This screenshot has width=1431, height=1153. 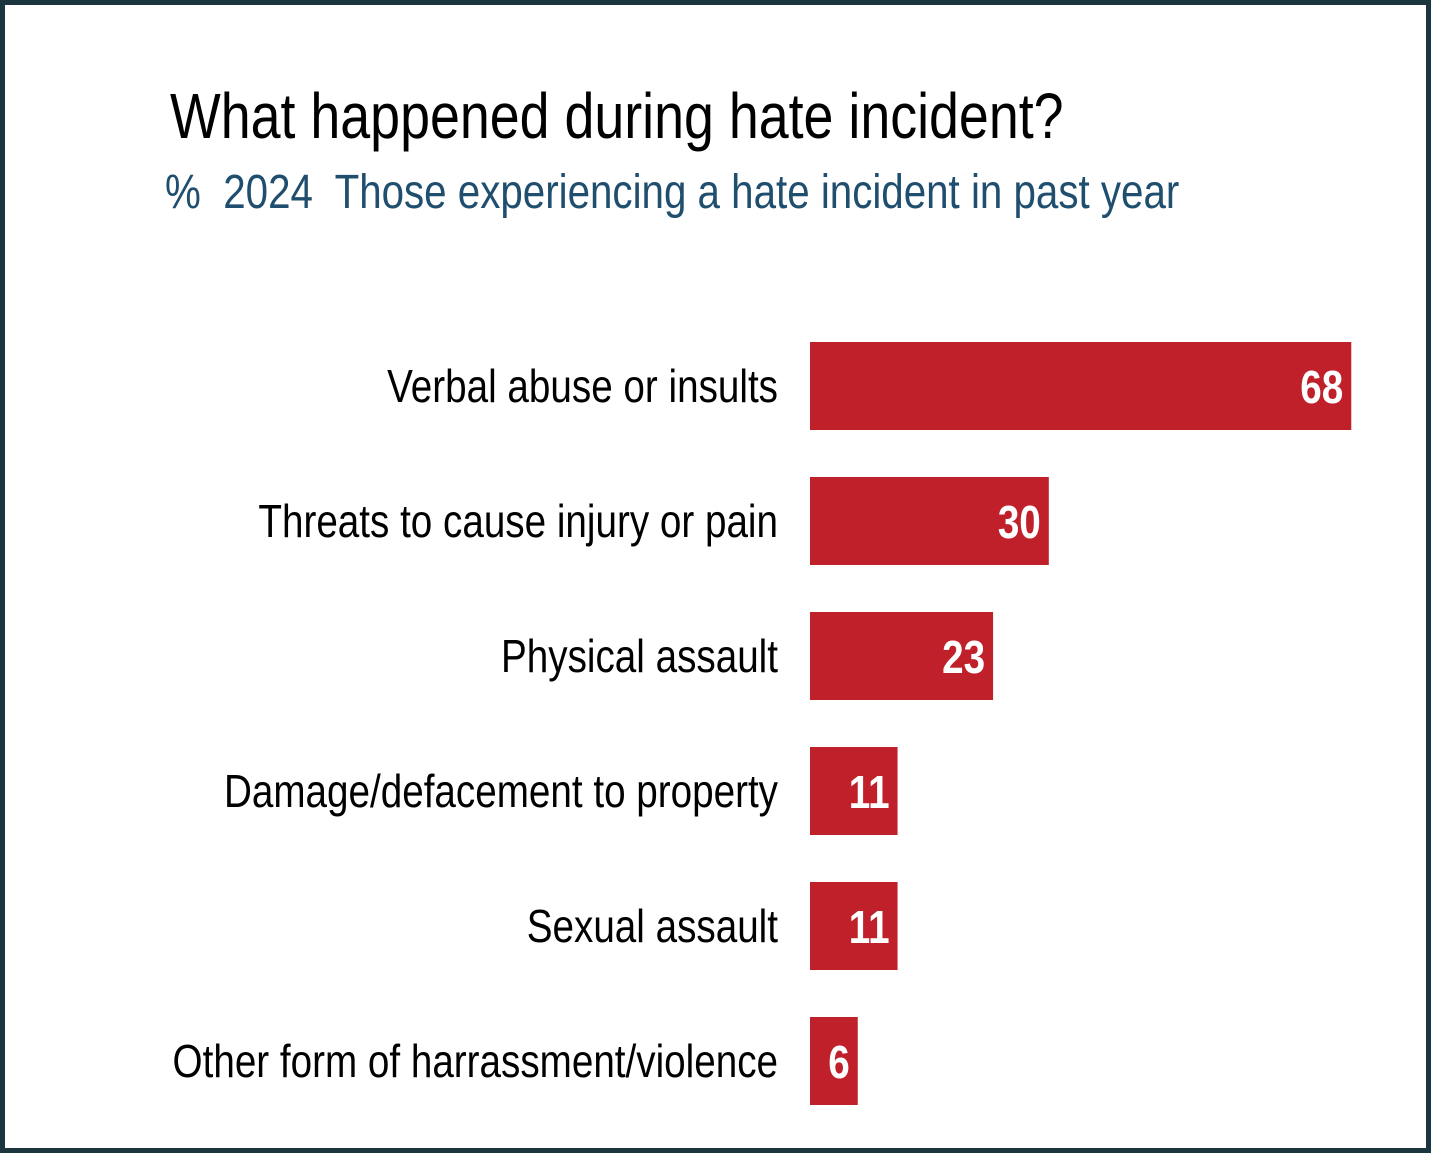 What do you see at coordinates (838, 1062) in the screenshot?
I see `value-label: 6` at bounding box center [838, 1062].